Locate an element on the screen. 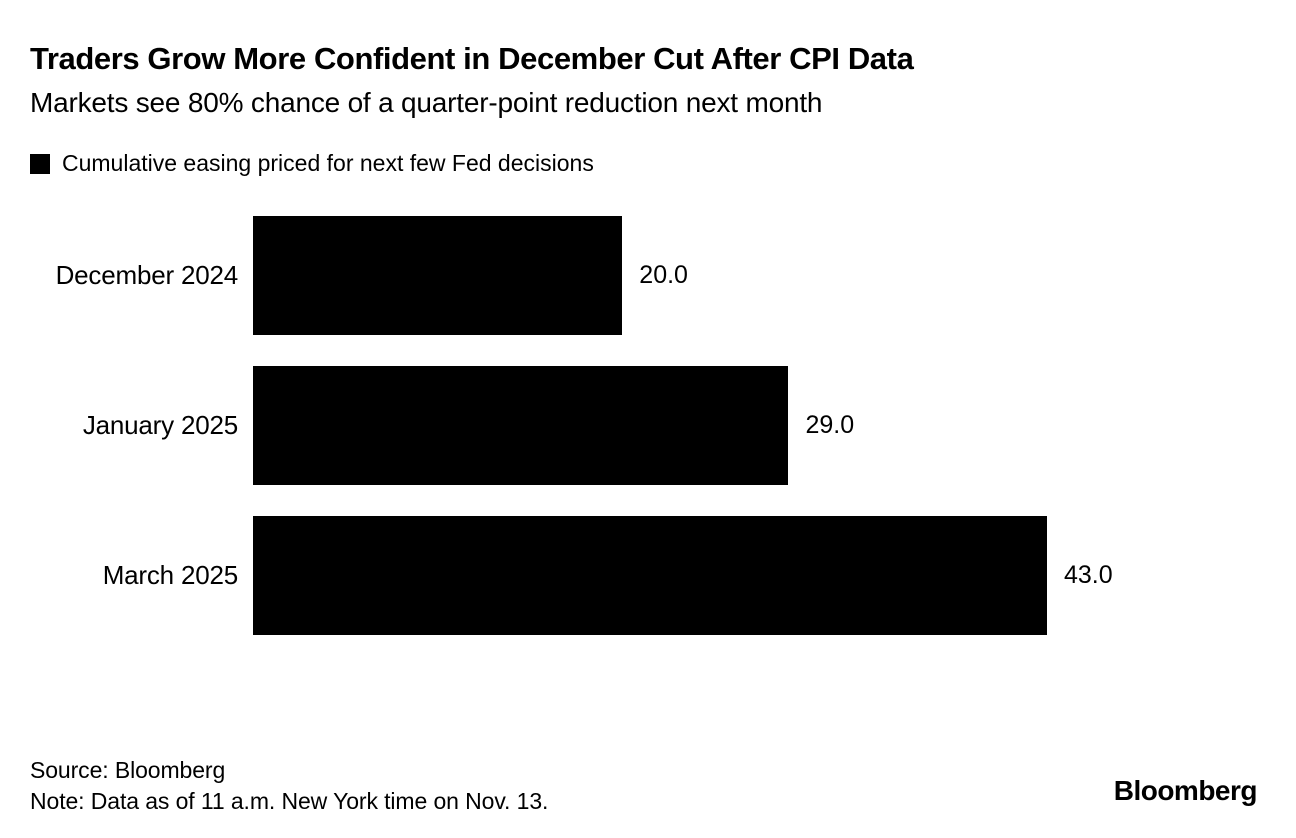 This screenshot has height=838, width=1296. value-label: 43.0 is located at coordinates (1088, 575).